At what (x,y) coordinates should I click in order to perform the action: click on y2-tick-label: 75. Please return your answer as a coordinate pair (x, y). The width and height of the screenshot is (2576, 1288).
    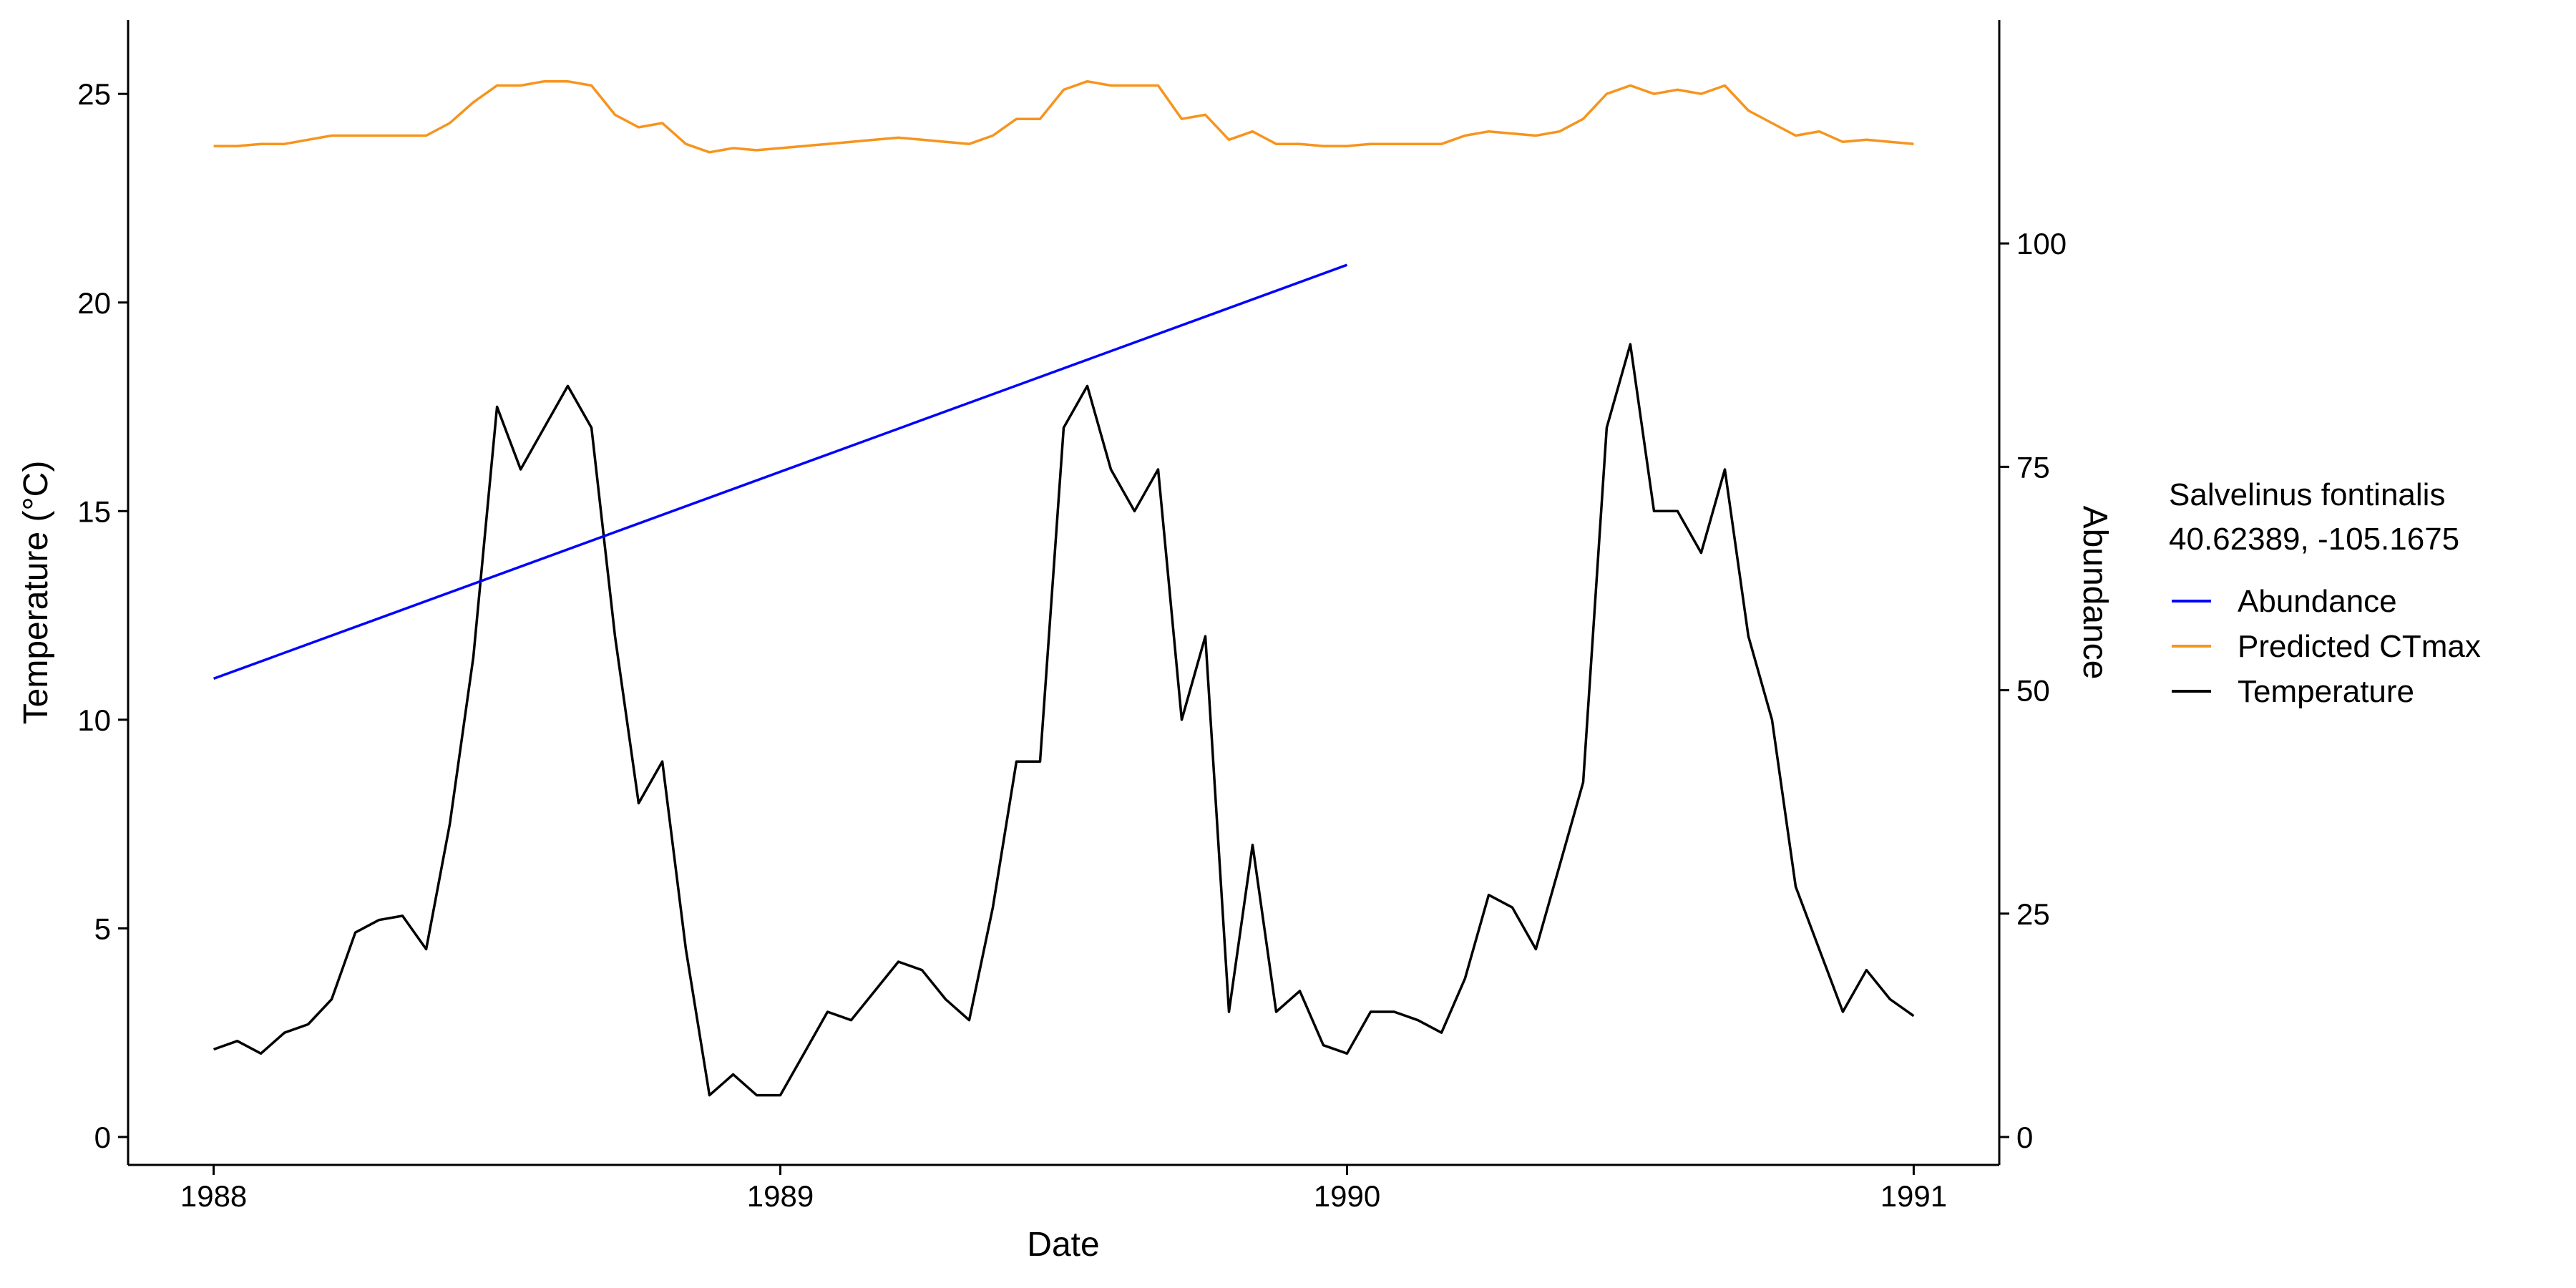
    Looking at the image, I should click on (2033, 467).